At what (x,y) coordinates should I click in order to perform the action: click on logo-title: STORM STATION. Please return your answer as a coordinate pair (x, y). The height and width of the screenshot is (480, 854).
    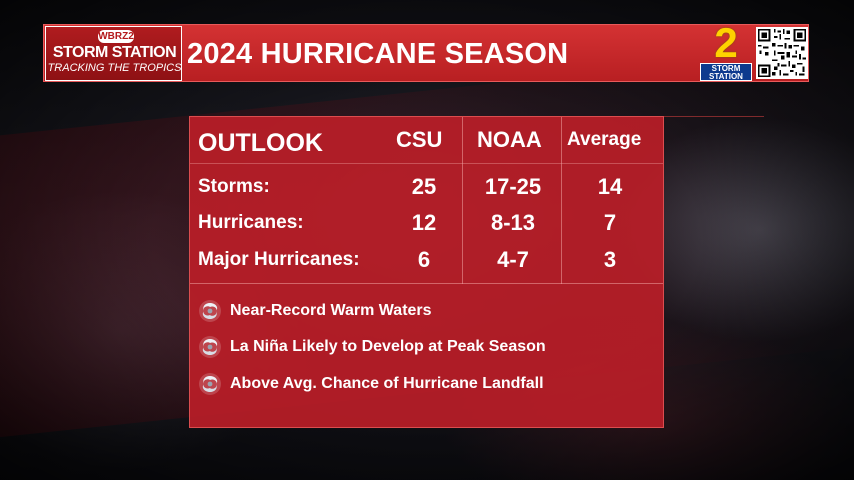
    Looking at the image, I should click on (114, 52).